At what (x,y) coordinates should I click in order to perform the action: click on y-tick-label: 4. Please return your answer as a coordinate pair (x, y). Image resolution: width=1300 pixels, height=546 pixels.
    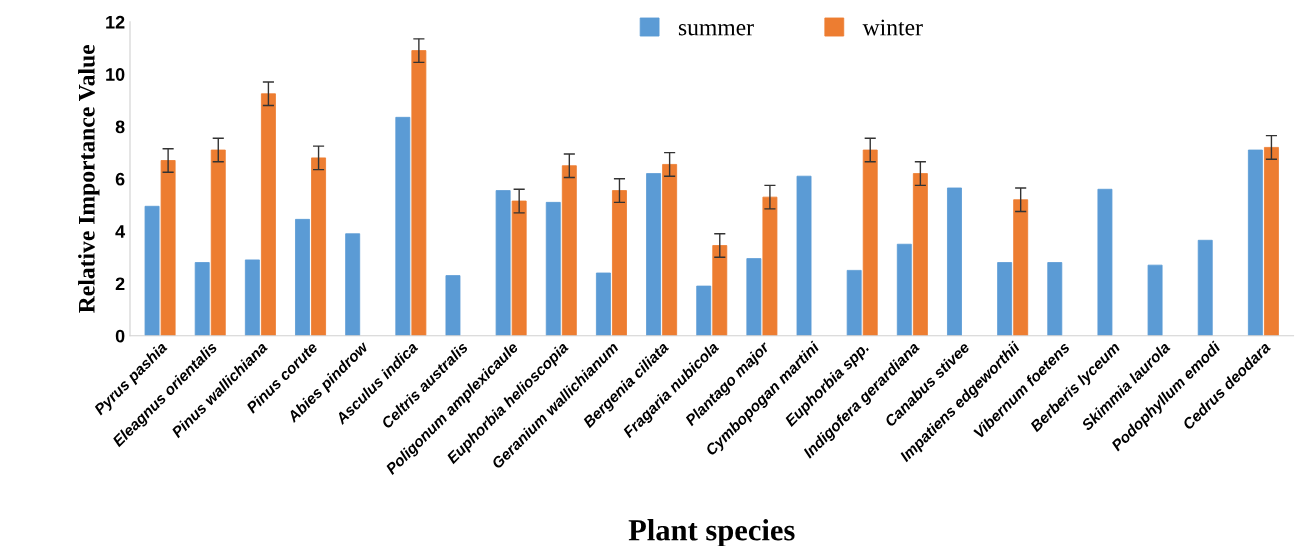
    Looking at the image, I should click on (120, 231).